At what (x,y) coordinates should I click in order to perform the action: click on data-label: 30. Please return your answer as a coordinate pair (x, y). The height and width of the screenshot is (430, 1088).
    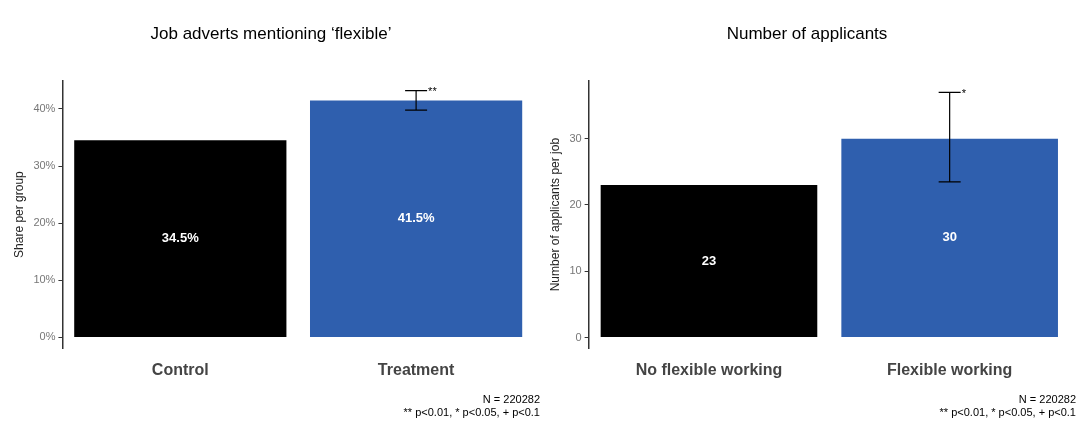
    Looking at the image, I should click on (949, 237).